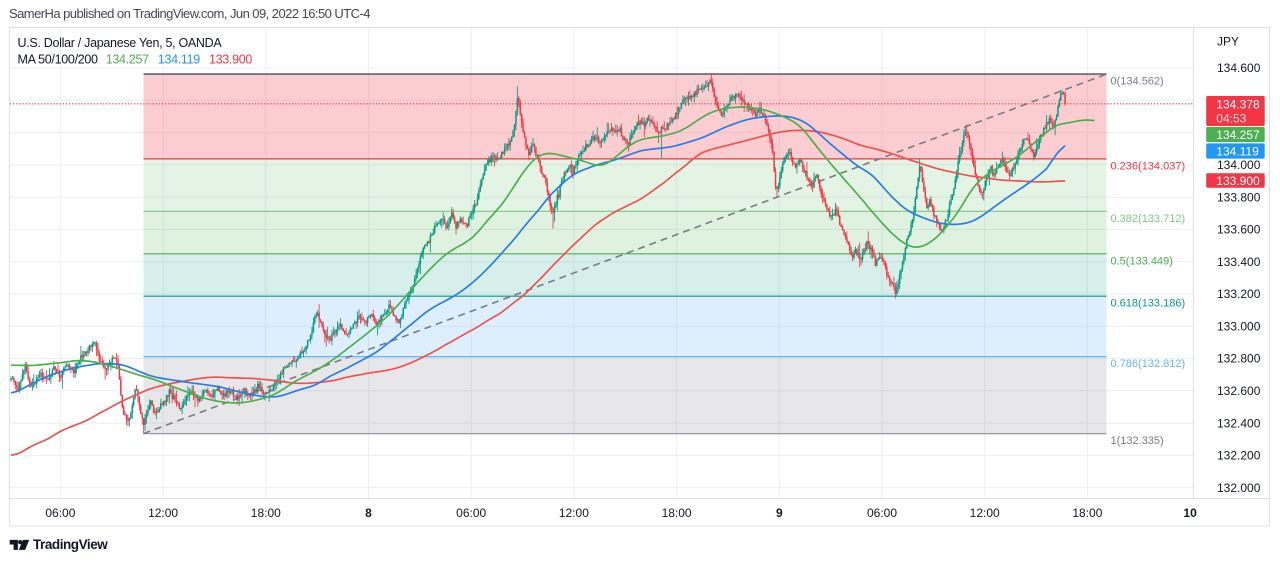  What do you see at coordinates (1239, 262) in the screenshot?
I see `svg-text: 133.400` at bounding box center [1239, 262].